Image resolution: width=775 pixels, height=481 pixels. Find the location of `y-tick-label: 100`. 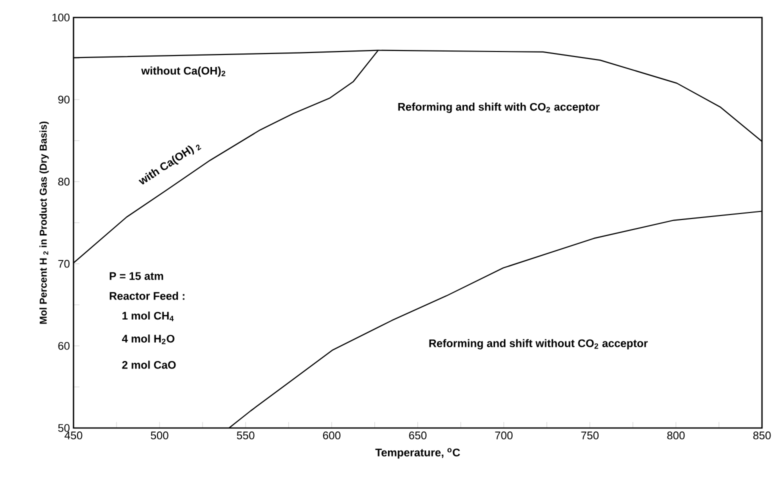

y-tick-label: 100 is located at coordinates (61, 18).